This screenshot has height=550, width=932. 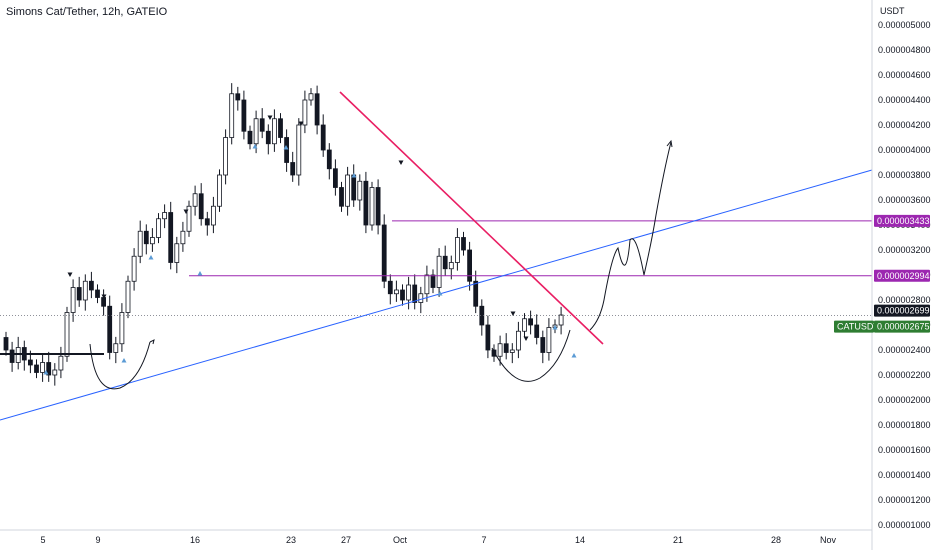 I want to click on y-tick-label: 0.000001400, so click(x=904, y=475).